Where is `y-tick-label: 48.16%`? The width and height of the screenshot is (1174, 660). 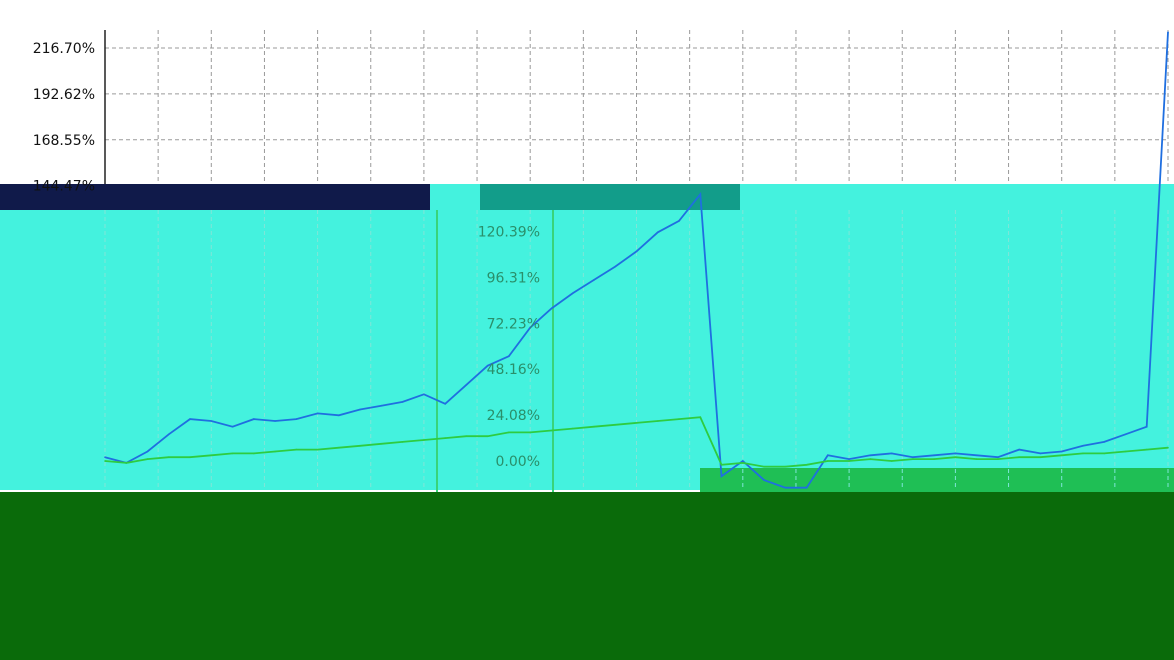 y-tick-label: 48.16% is located at coordinates (513, 370).